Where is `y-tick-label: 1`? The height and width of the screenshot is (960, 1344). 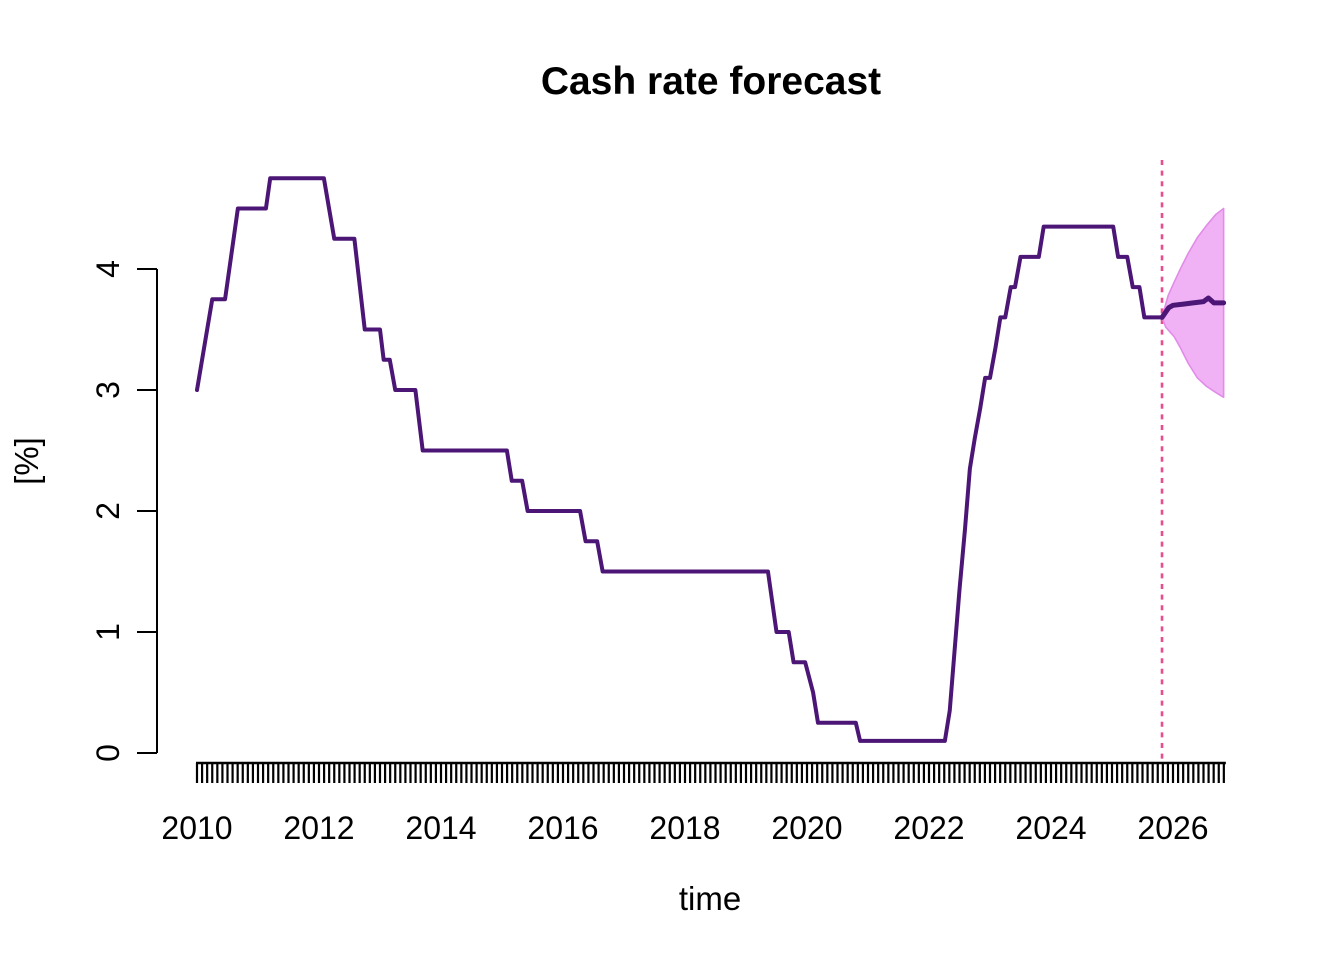 y-tick-label: 1 is located at coordinates (108, 632).